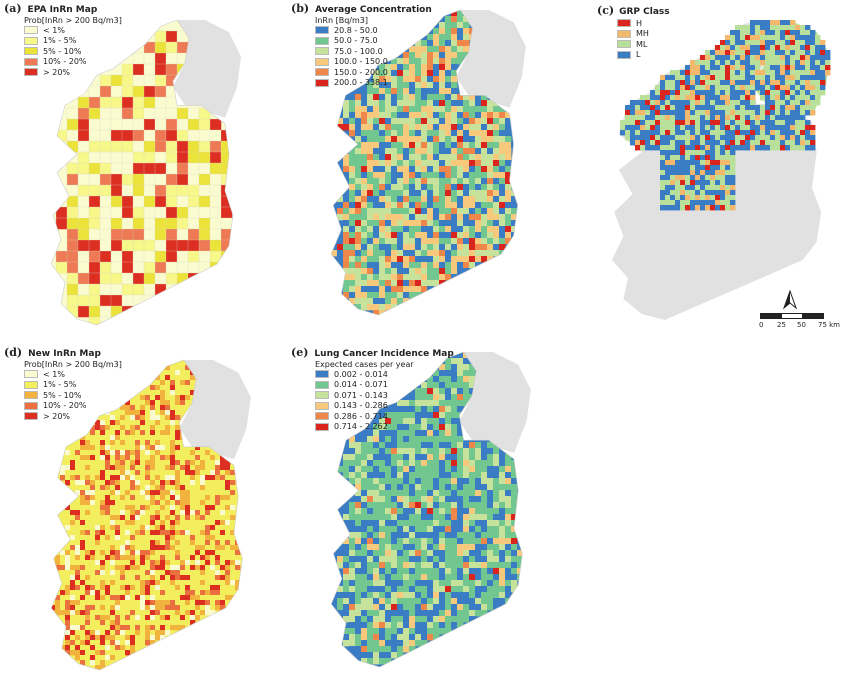  I want to click on panel-title: New InRn Map, so click(64, 354).